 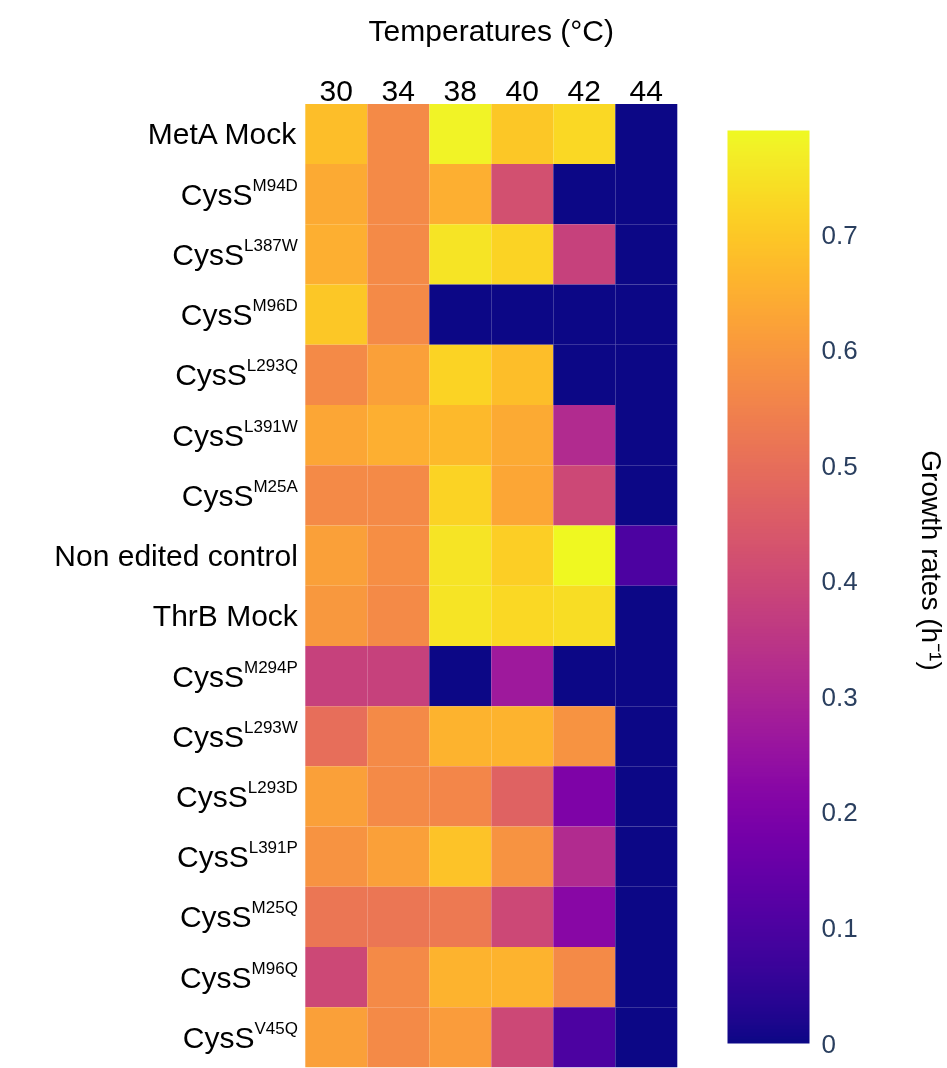 What do you see at coordinates (828, 1043) in the screenshot?
I see `color-bar-label: 0` at bounding box center [828, 1043].